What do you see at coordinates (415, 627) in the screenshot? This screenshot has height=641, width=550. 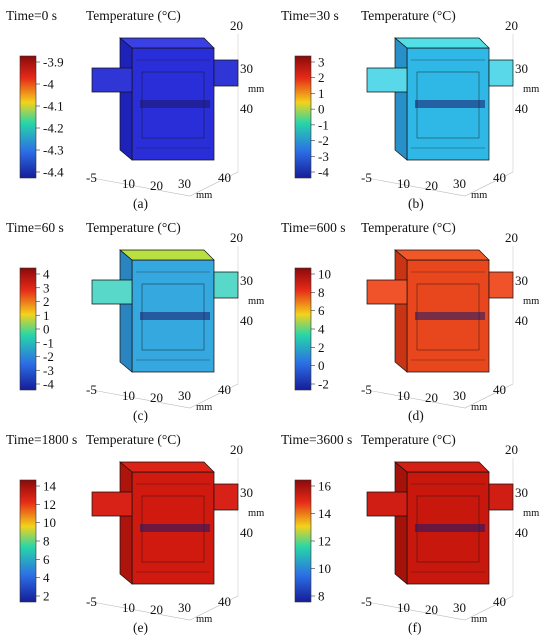 I see `panel-caption: (f)` at bounding box center [415, 627].